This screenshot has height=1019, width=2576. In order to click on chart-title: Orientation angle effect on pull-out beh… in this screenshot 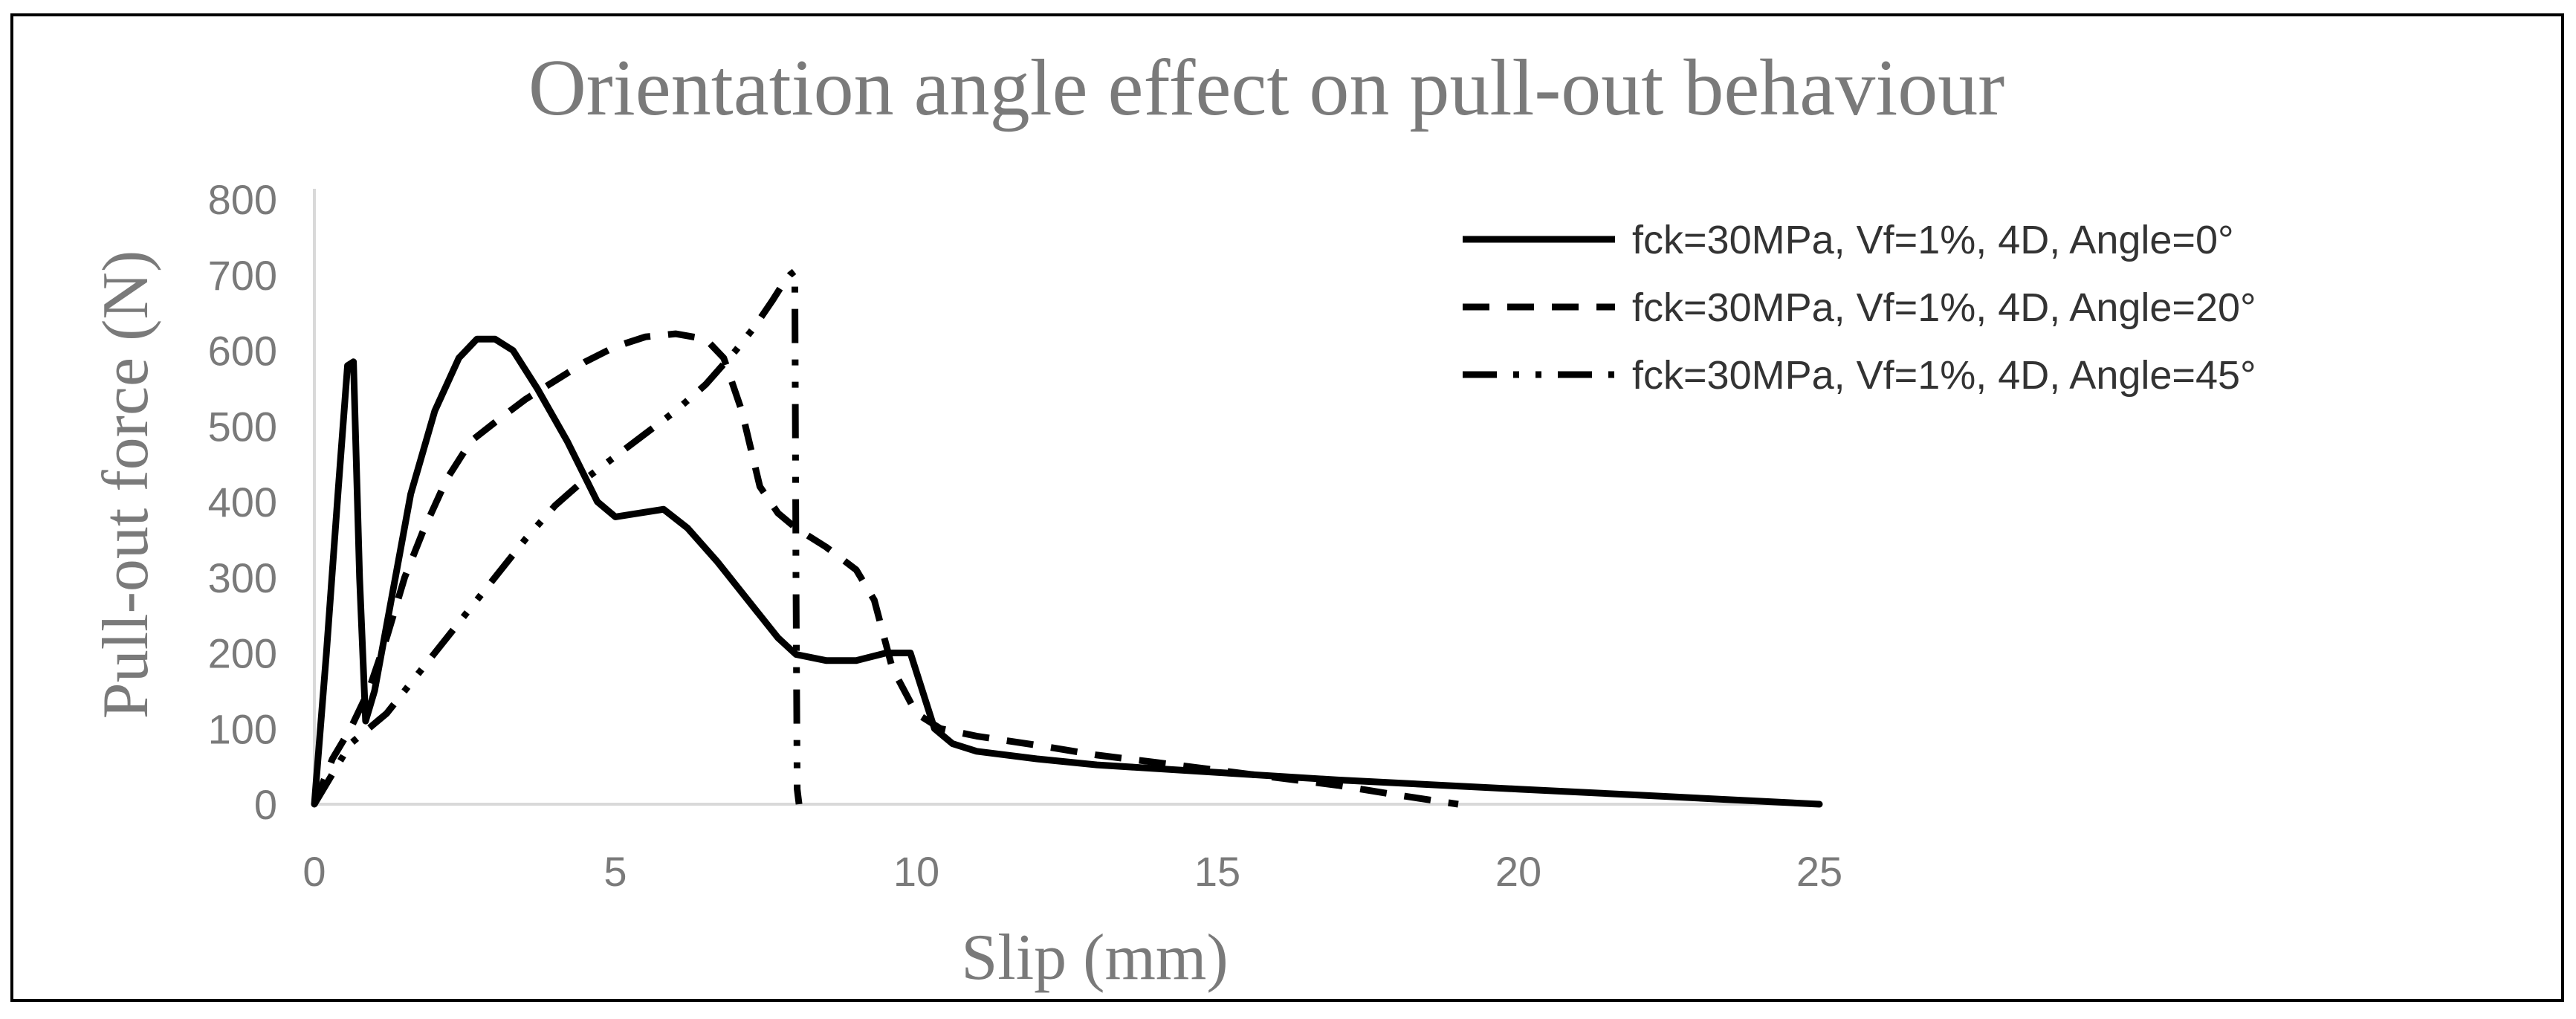, I will do `click(1266, 88)`.